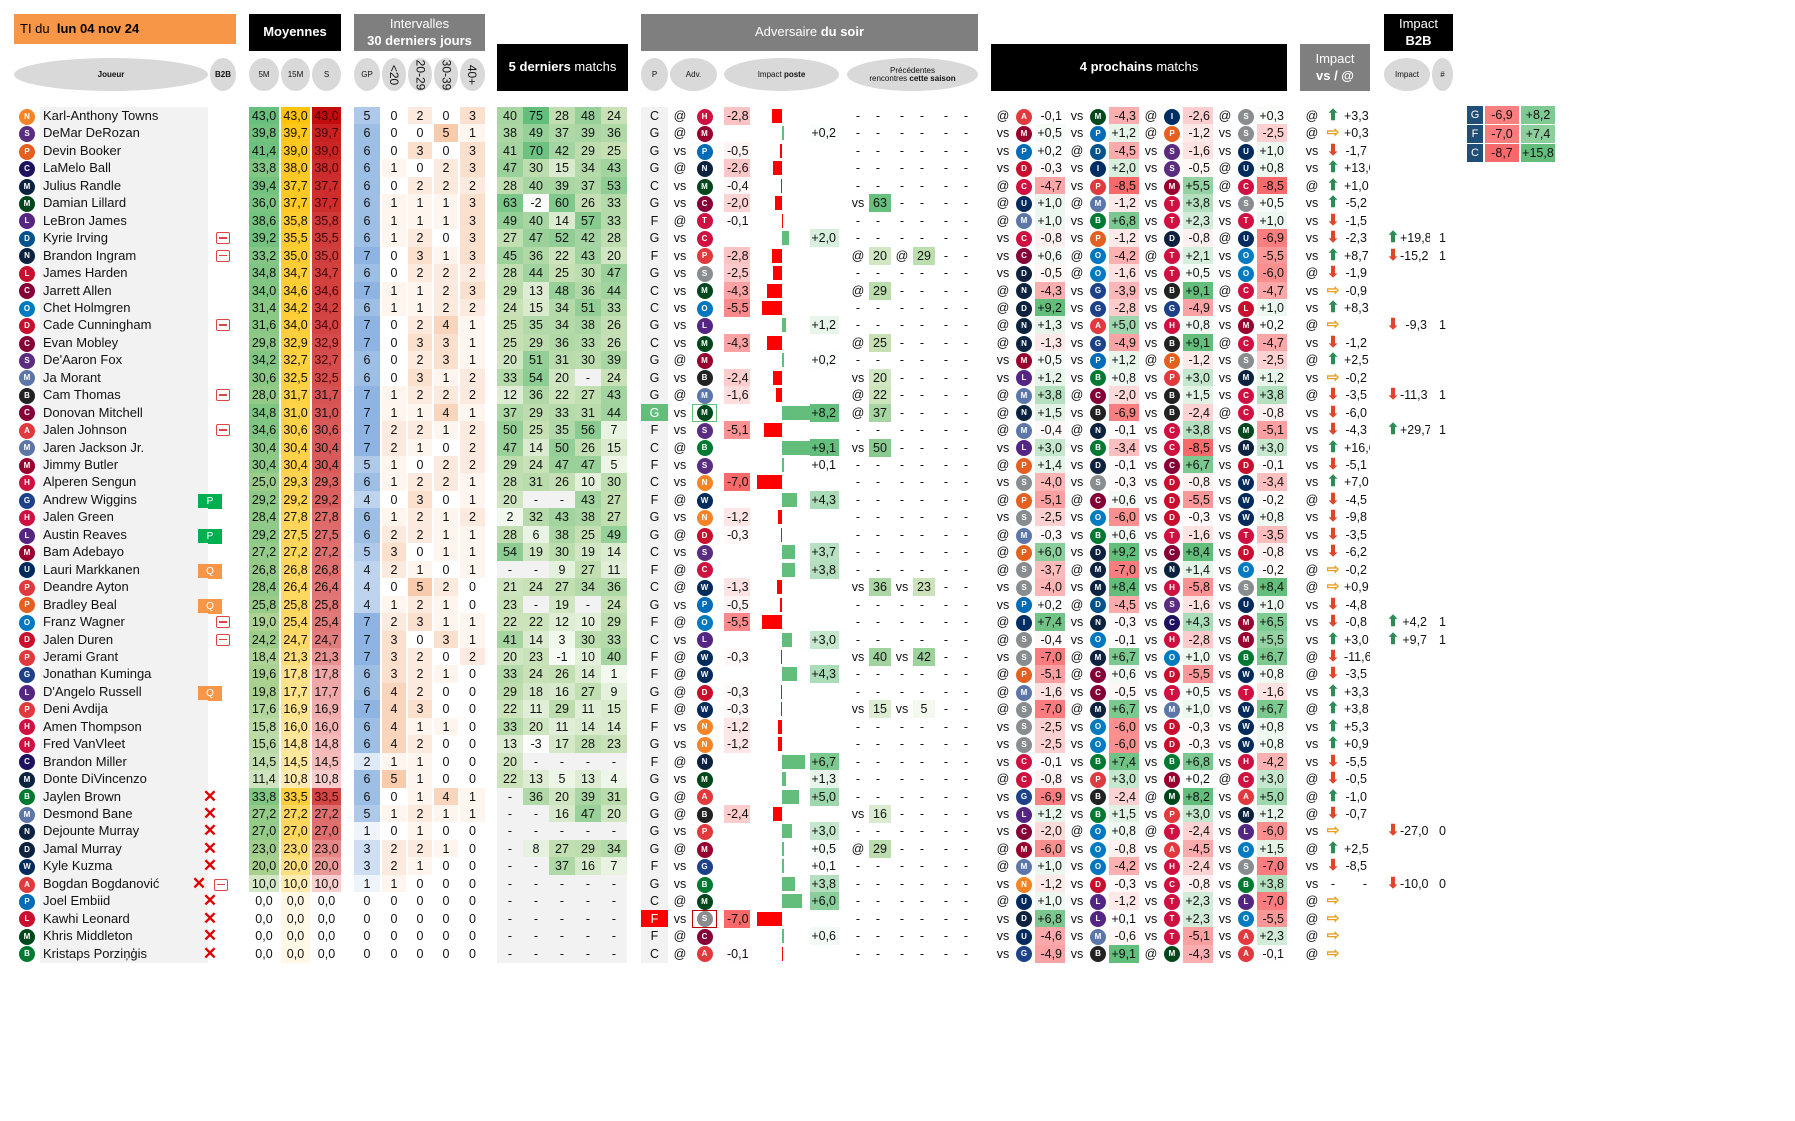 Image resolution: width=1795 pixels, height=1121 pixels. I want to click on player-name: Kristaps Porziņģis, so click(124, 953).